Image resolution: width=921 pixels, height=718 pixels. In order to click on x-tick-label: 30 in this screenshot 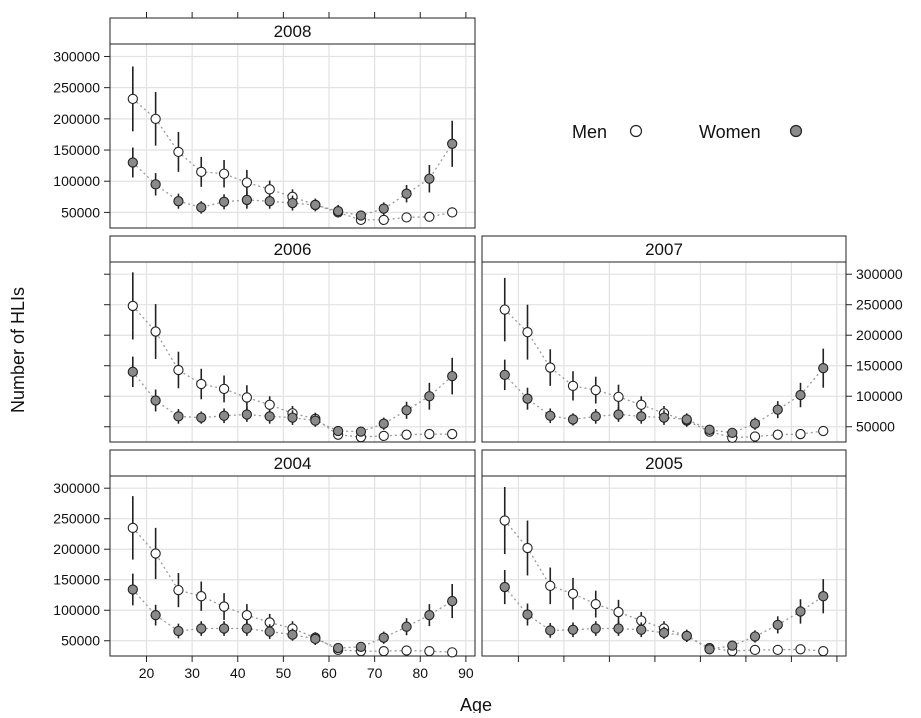, I will do `click(192, 673)`.